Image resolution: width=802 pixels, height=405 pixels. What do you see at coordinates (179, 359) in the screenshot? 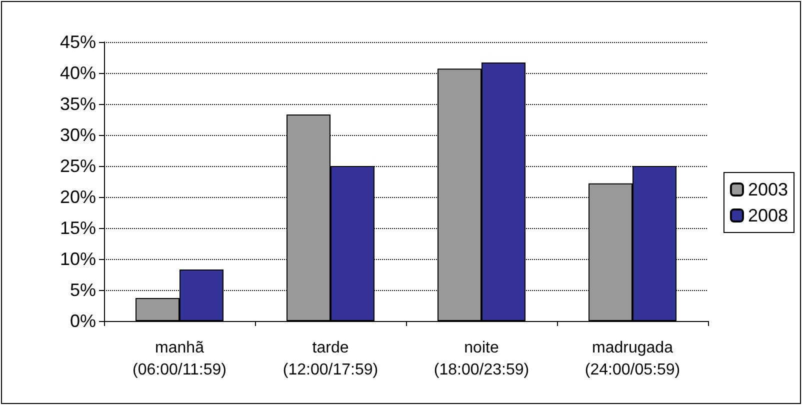
I see `x-tick-label: manhã (06:00/11:59)` at bounding box center [179, 359].